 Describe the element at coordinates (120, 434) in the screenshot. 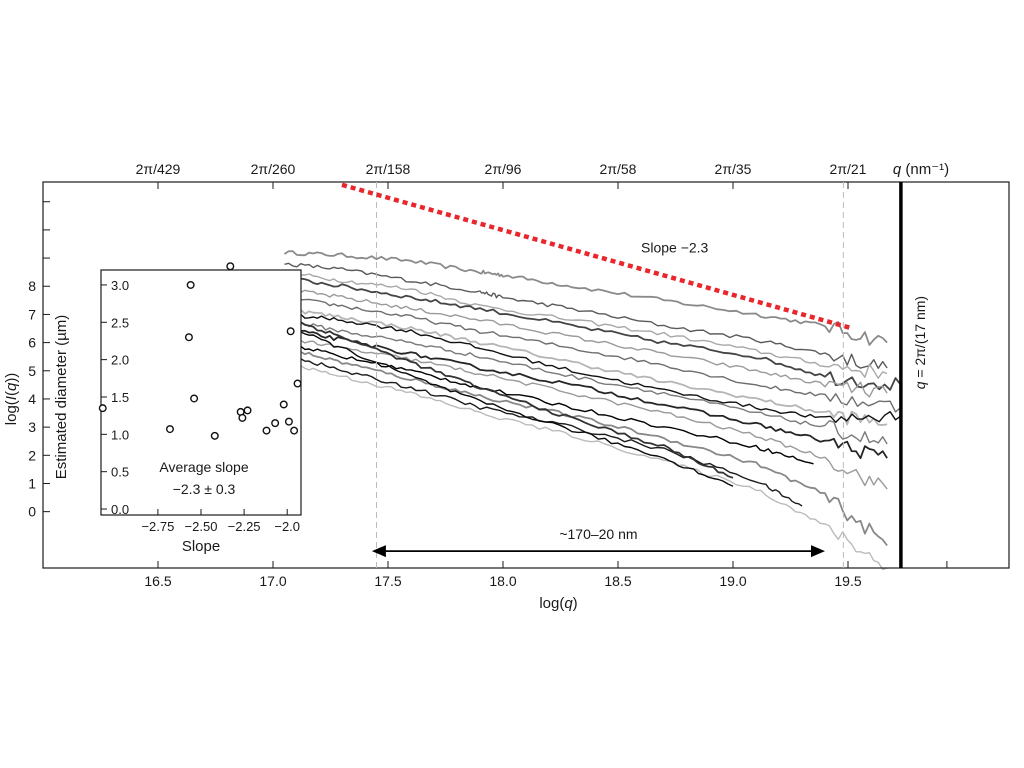

I see `inset-y-tick-label: 1.0` at that location.